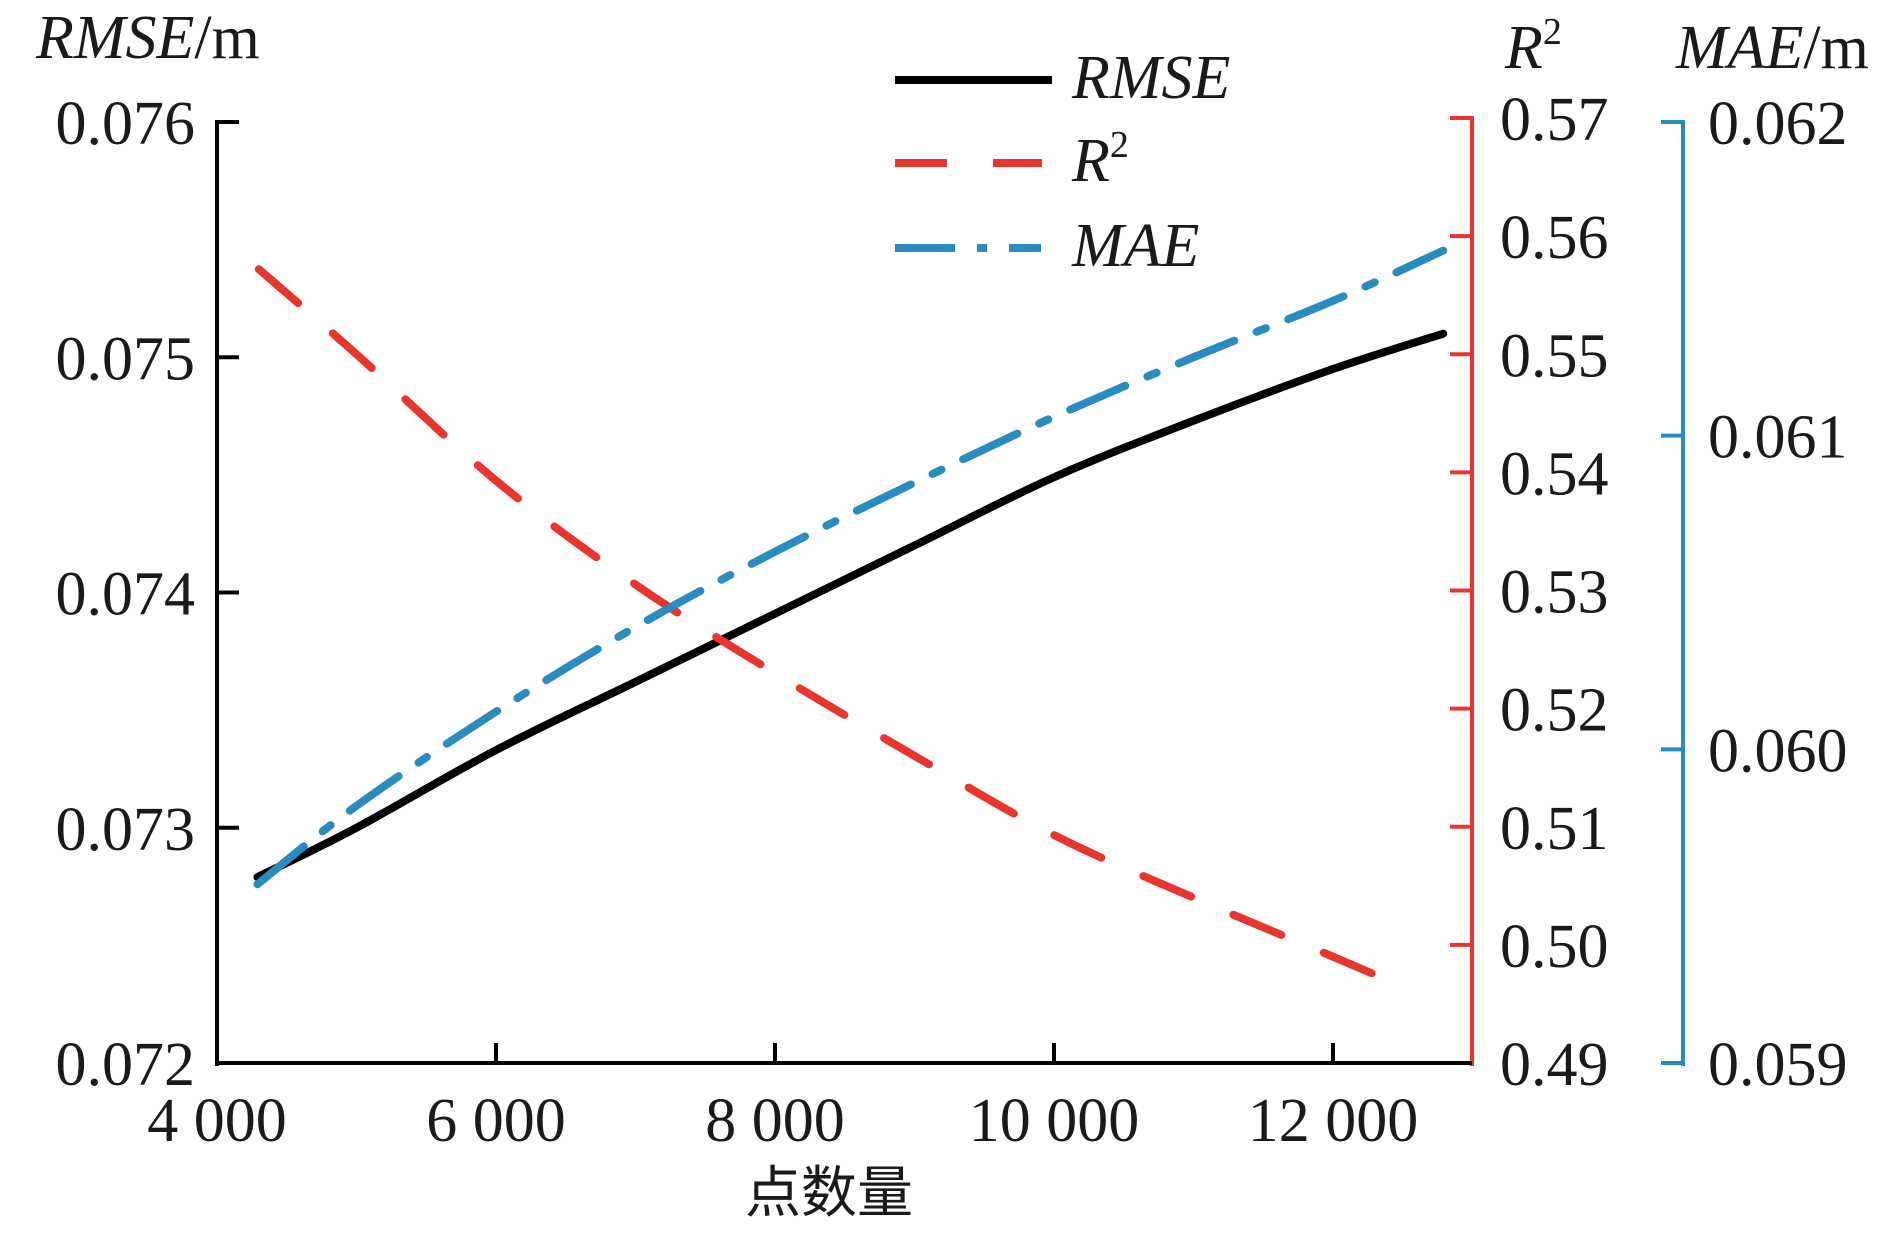 The width and height of the screenshot is (1890, 1234). Describe the element at coordinates (1552, 32) in the screenshot. I see `r2-axis-title-sup: 2` at that location.